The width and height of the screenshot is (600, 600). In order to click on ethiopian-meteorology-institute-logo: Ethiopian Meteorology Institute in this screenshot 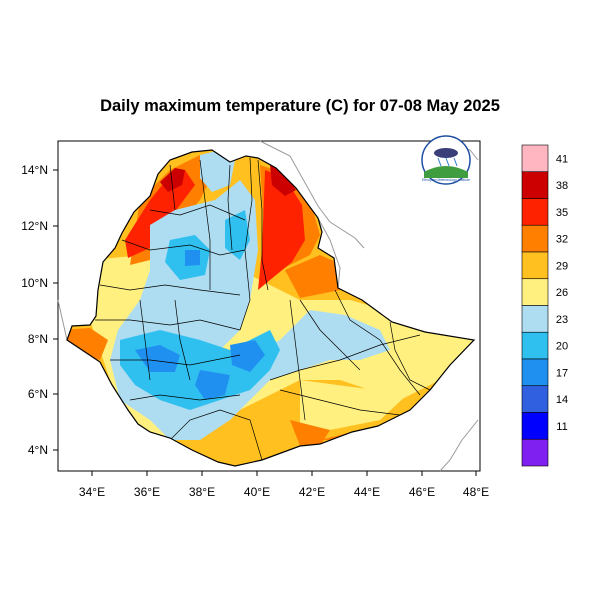, I will do `click(446, 160)`.